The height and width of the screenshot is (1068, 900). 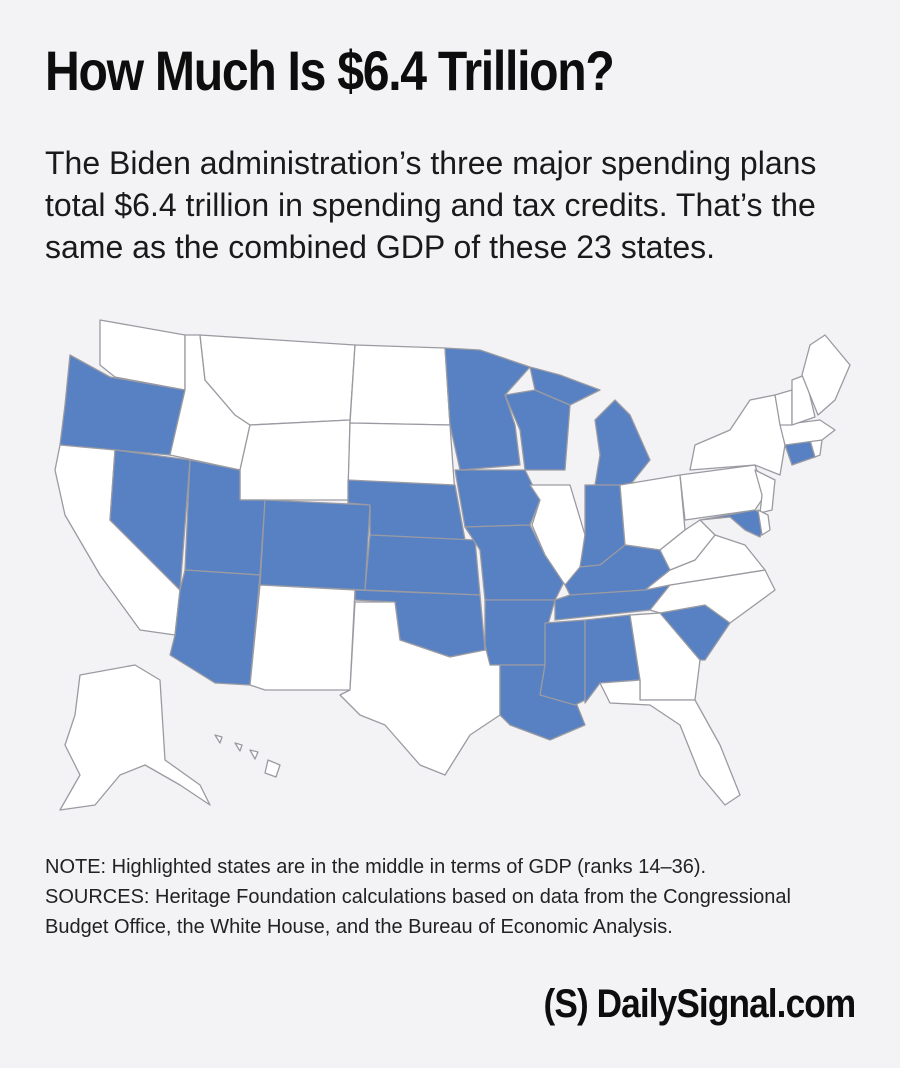 What do you see at coordinates (687, 545) in the screenshot?
I see `state-WV` at bounding box center [687, 545].